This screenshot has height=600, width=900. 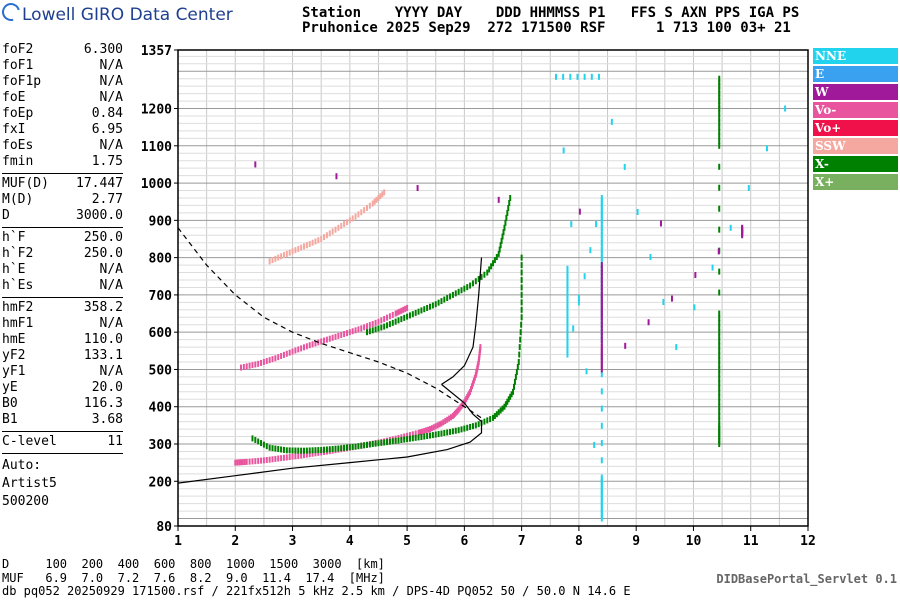 What do you see at coordinates (103, 307) in the screenshot?
I see `param-value: 358.2` at bounding box center [103, 307].